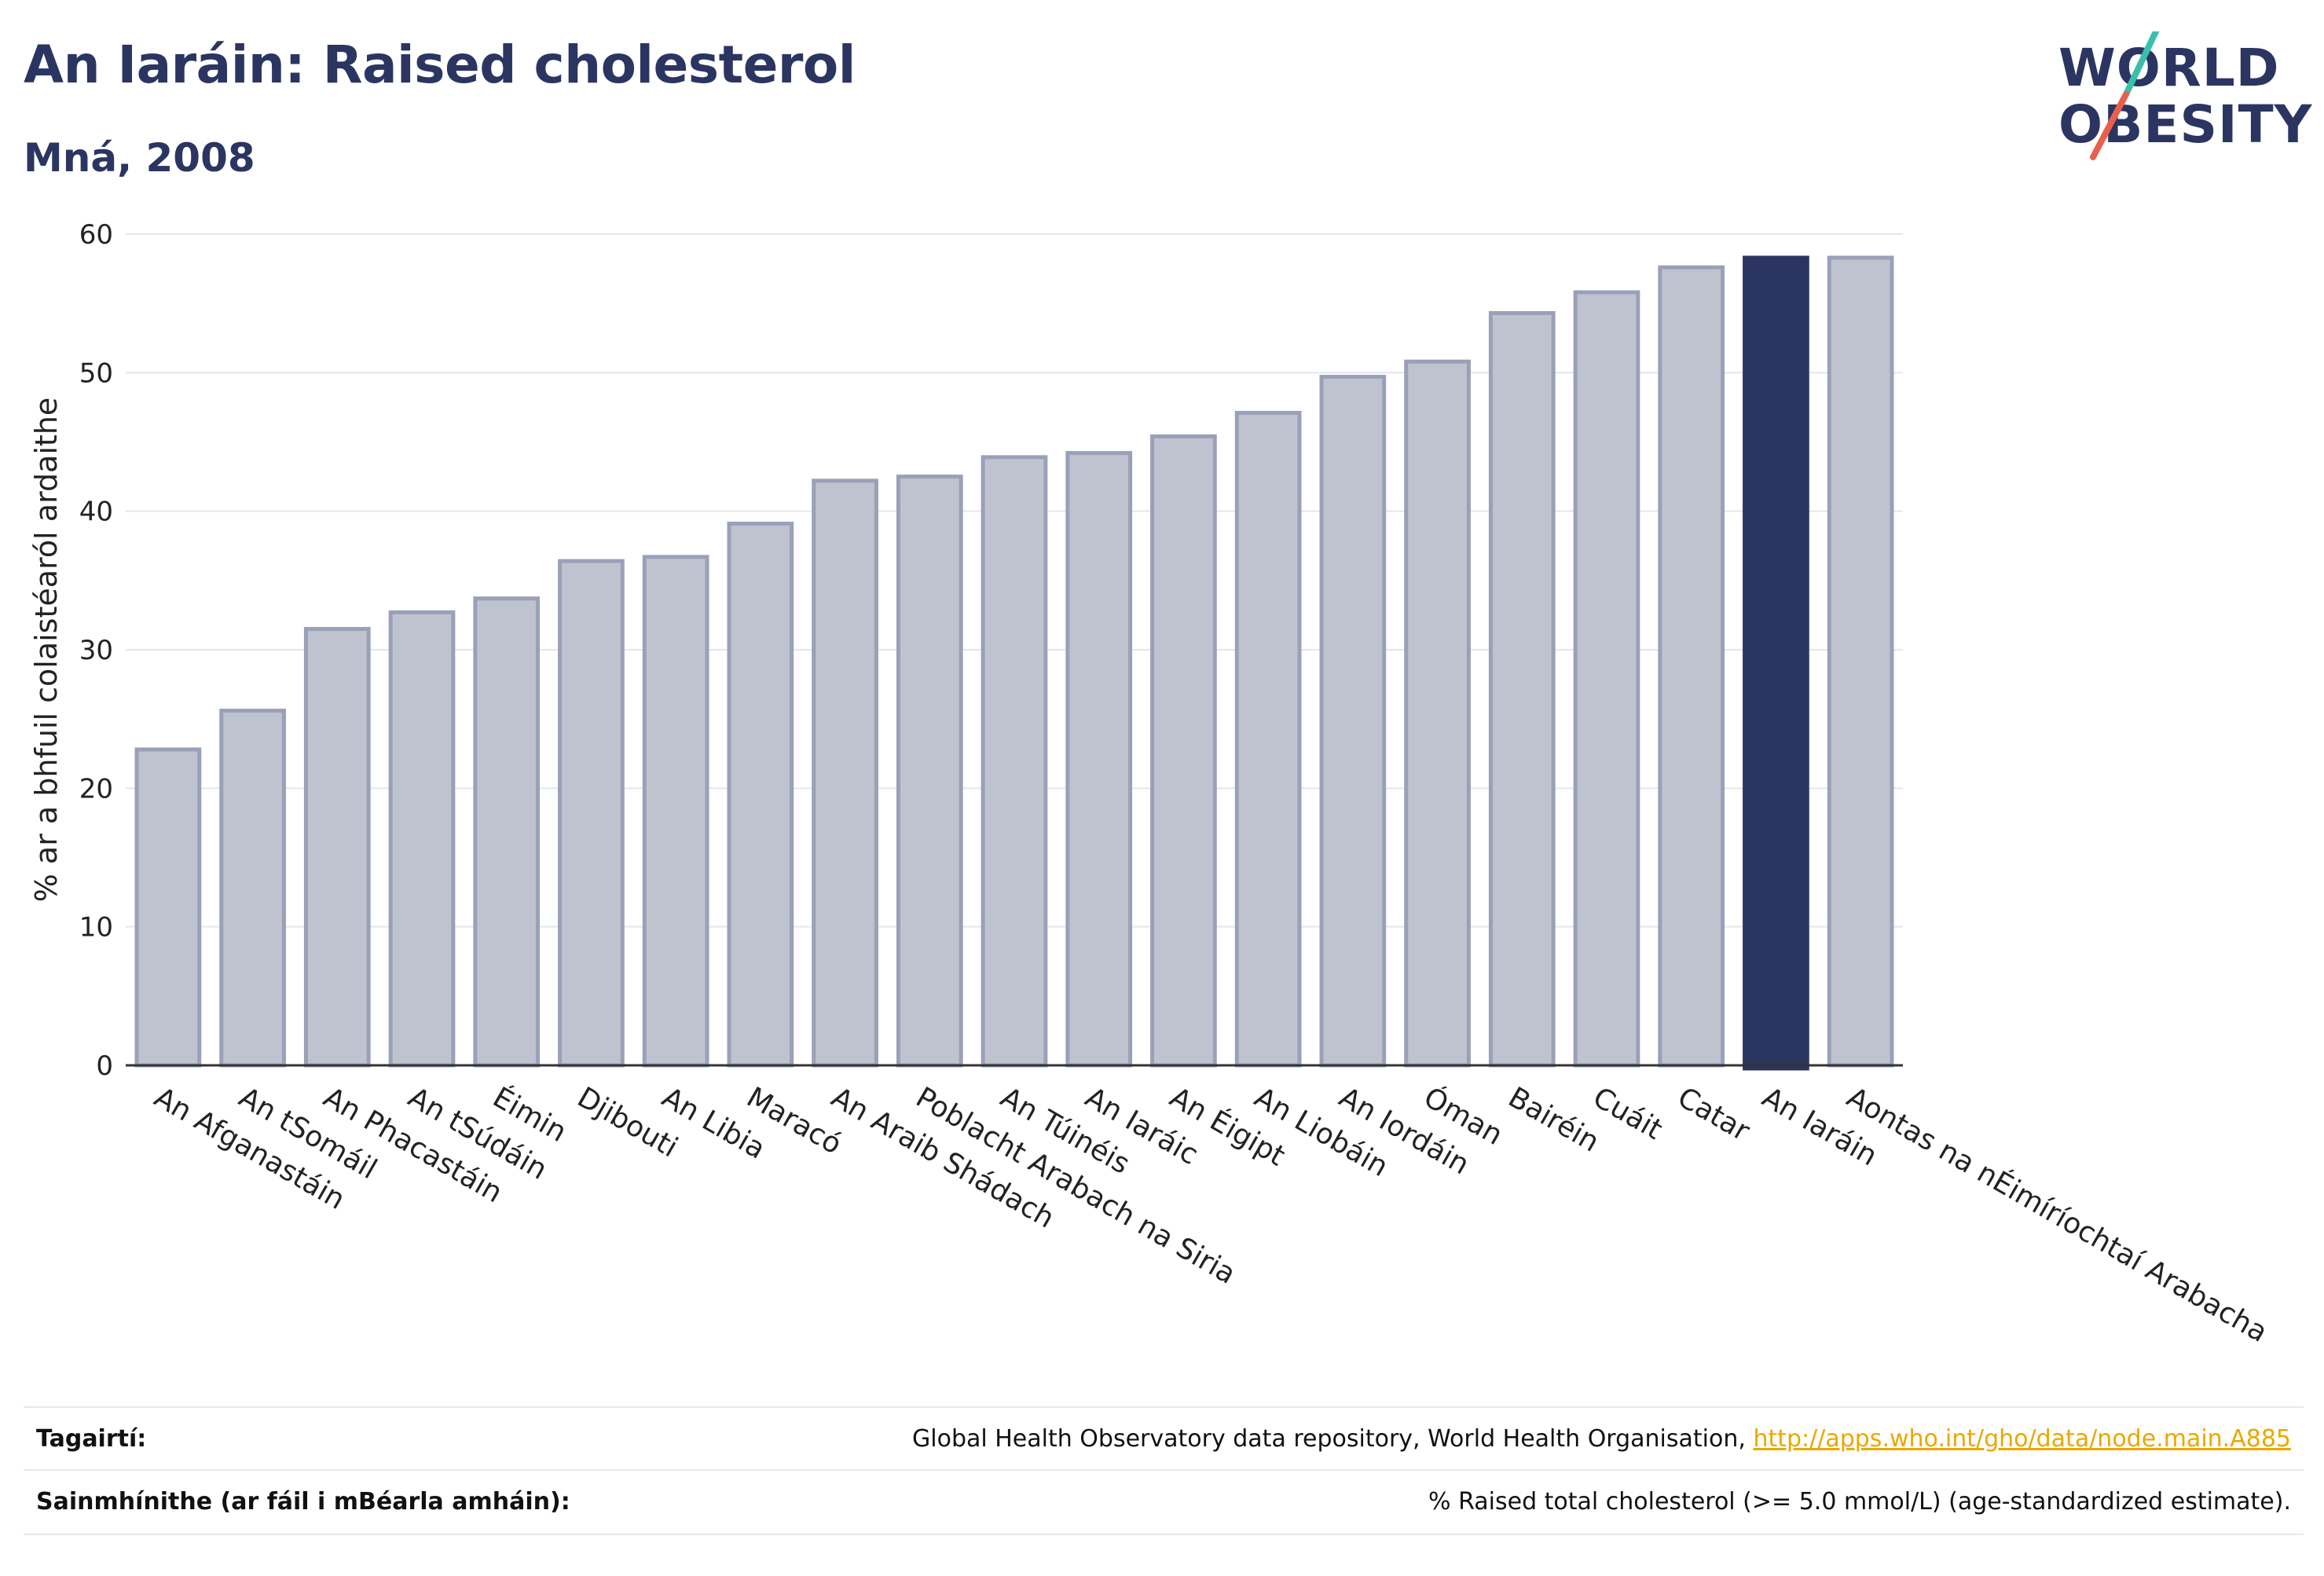 Image resolution: width=2324 pixels, height=1576 pixels. What do you see at coordinates (1553, 1119) in the screenshot?
I see `x-tick-label: Bairéin` at bounding box center [1553, 1119].